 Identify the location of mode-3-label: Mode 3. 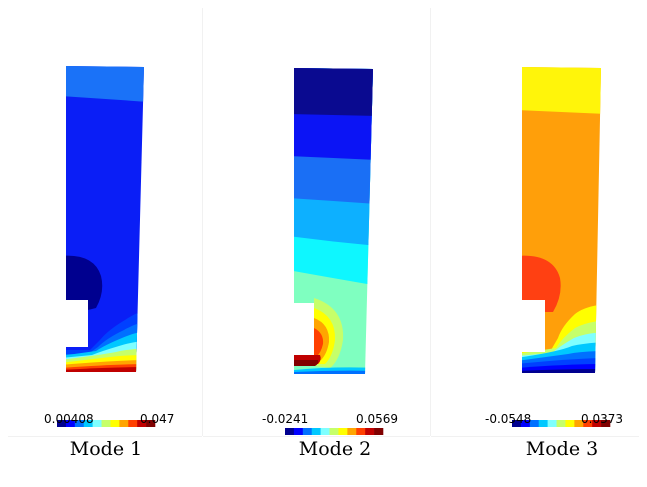
(562, 449).